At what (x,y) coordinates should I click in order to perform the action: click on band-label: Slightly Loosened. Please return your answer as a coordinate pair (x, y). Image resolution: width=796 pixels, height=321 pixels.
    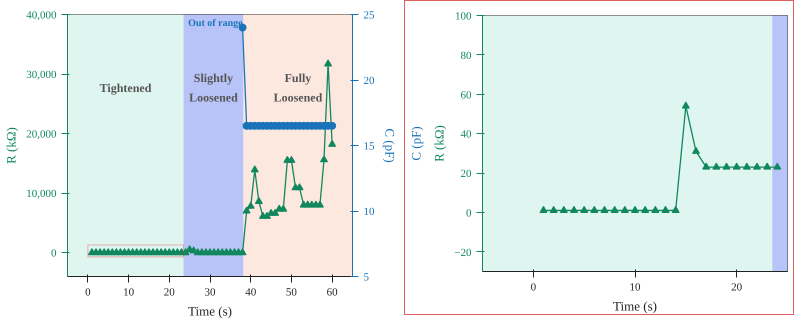
    Looking at the image, I should click on (213, 88).